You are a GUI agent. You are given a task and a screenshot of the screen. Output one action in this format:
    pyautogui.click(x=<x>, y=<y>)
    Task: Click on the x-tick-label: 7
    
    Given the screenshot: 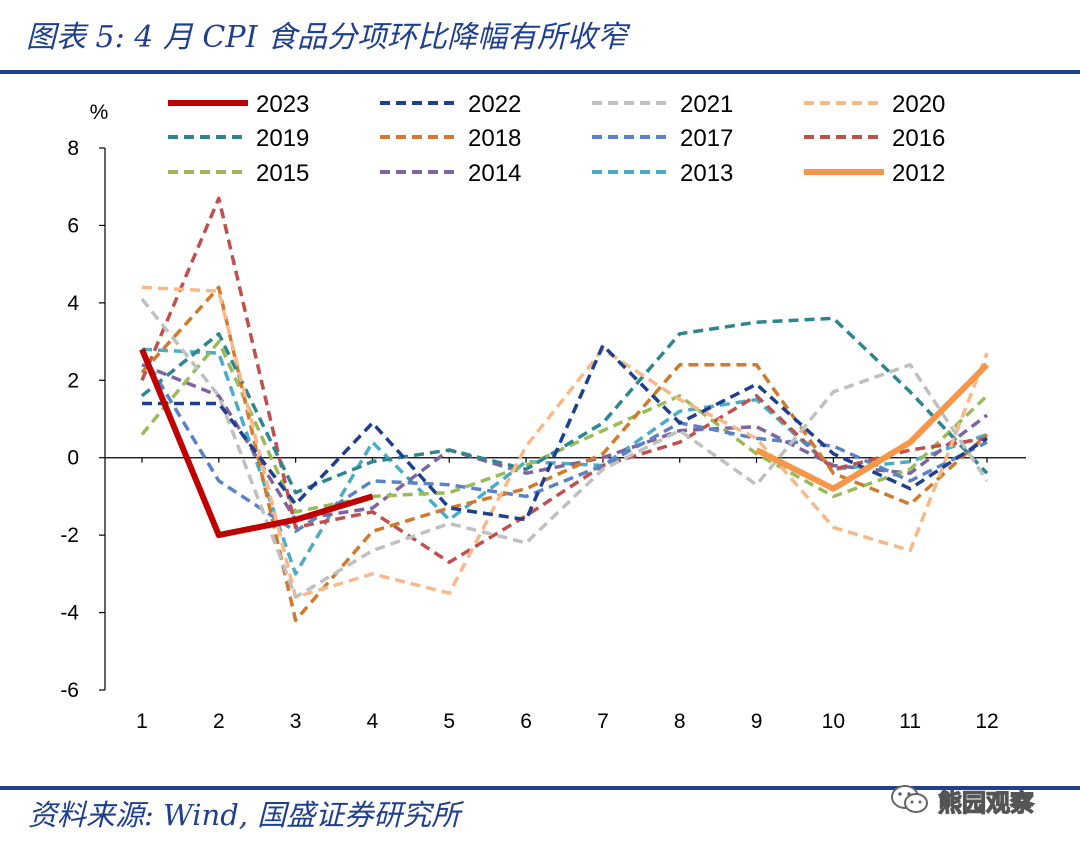 What is the action you would take?
    pyautogui.click(x=603, y=721)
    